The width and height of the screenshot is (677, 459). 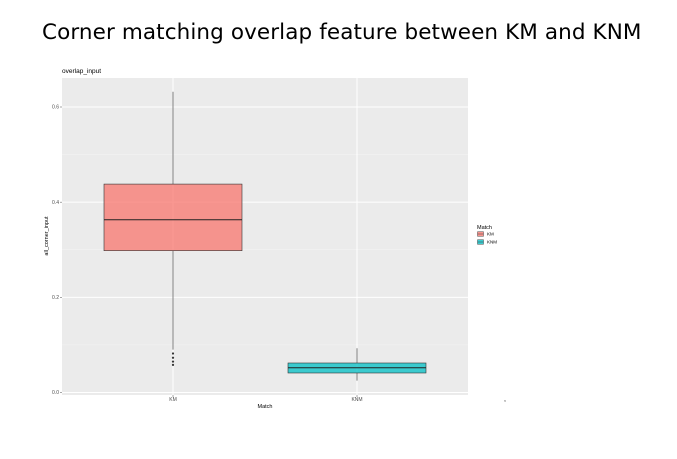 What do you see at coordinates (173, 400) in the screenshot?
I see `x-tick-label: KM` at bounding box center [173, 400].